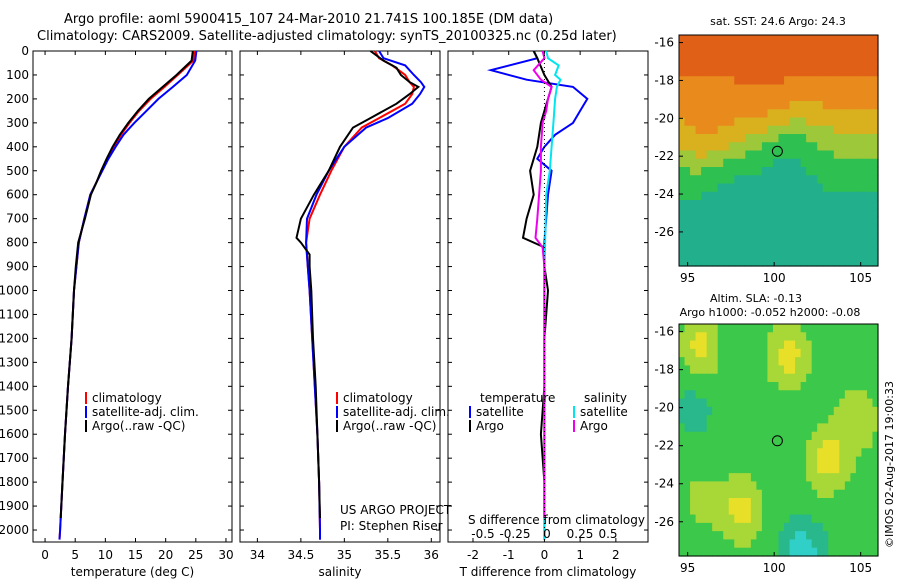  I want to click on panel-1-legend-label: climatology, so click(127, 398).